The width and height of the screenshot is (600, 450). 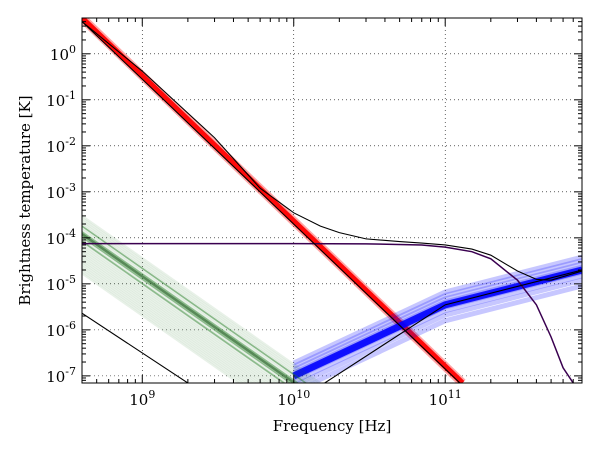 I want to click on y-tick-label: 10⁰, so click(x=63, y=53).